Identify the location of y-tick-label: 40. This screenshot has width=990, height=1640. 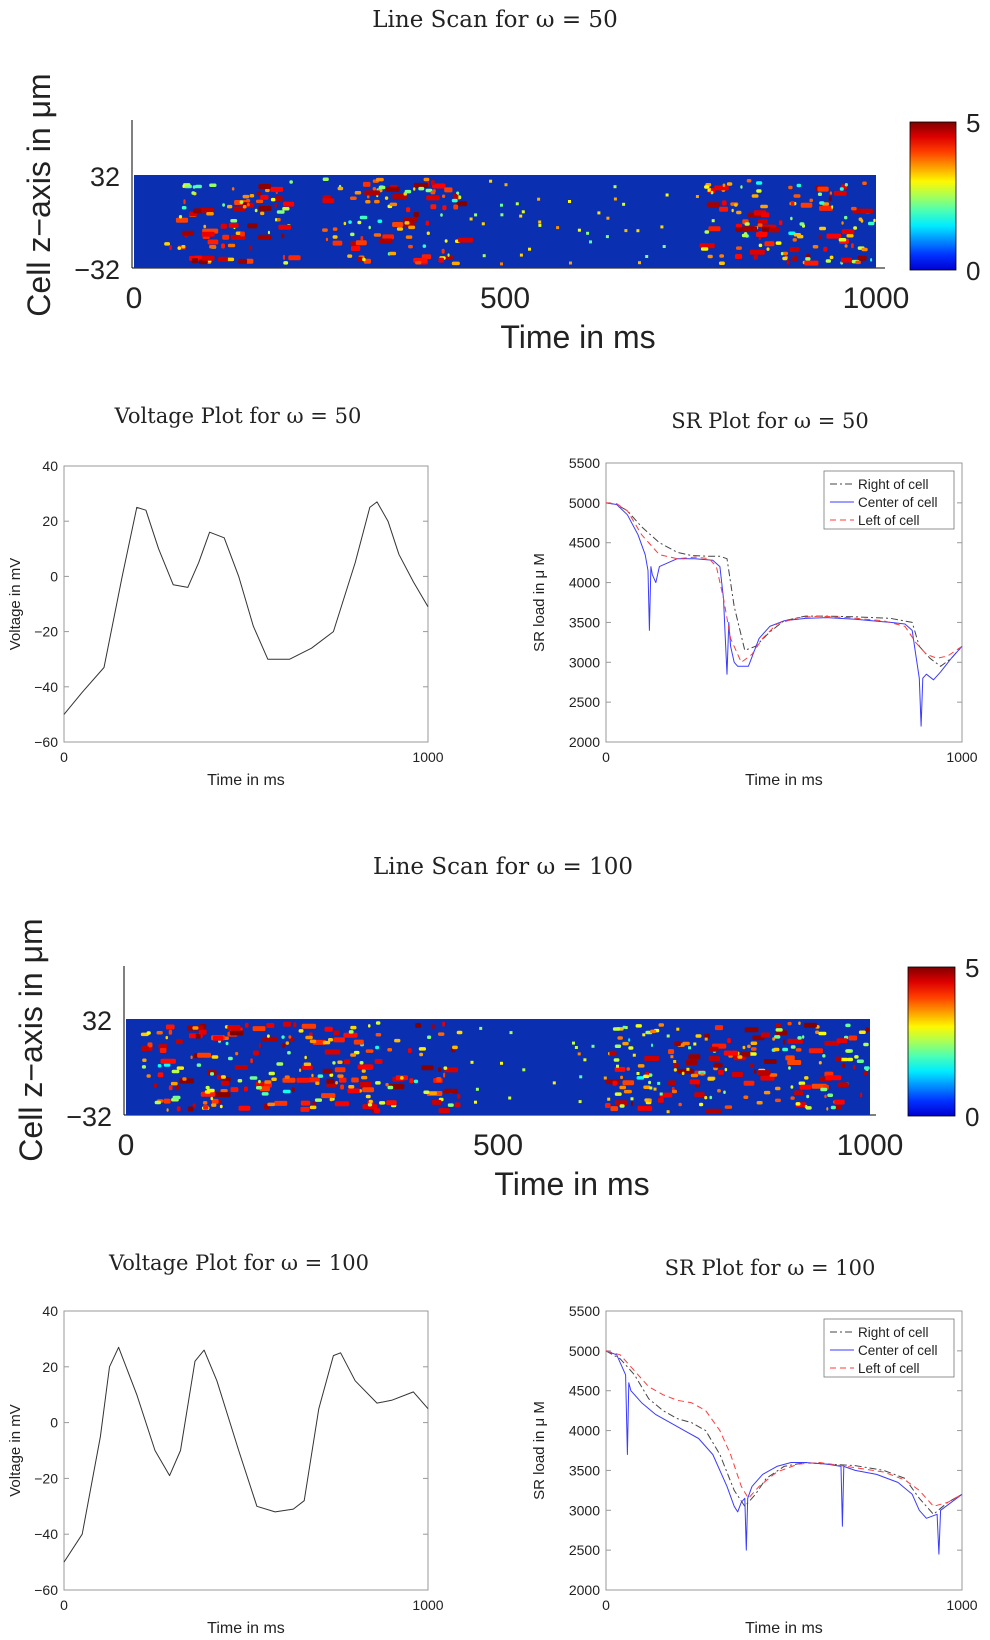
(50, 466).